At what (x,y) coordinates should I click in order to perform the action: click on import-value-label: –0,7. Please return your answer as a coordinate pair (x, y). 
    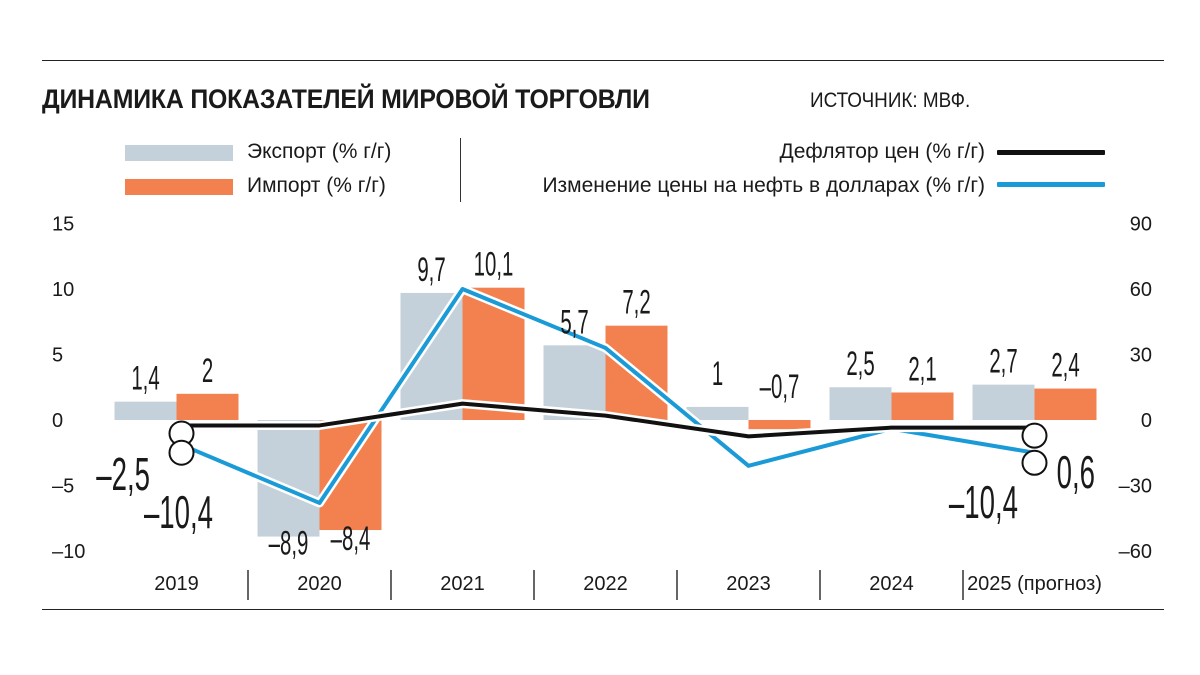
    Looking at the image, I should click on (780, 387).